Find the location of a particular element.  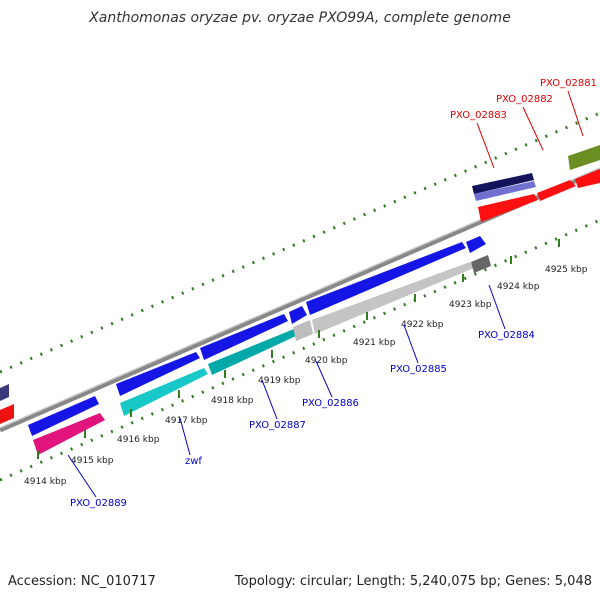

tick-label: 4920 kbp is located at coordinates (326, 361).